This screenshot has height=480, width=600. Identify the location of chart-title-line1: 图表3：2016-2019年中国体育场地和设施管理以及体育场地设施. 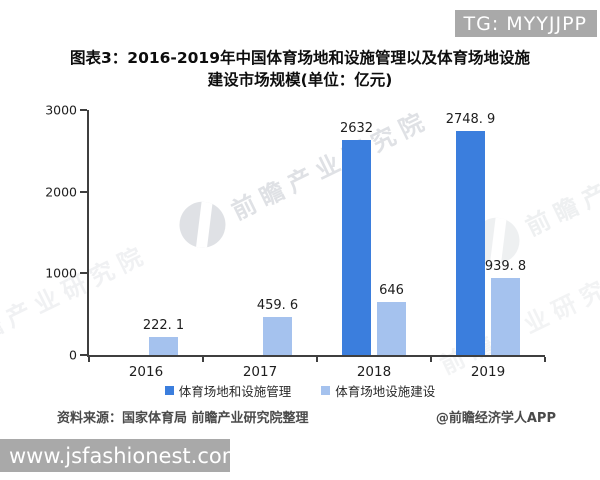
(300, 58).